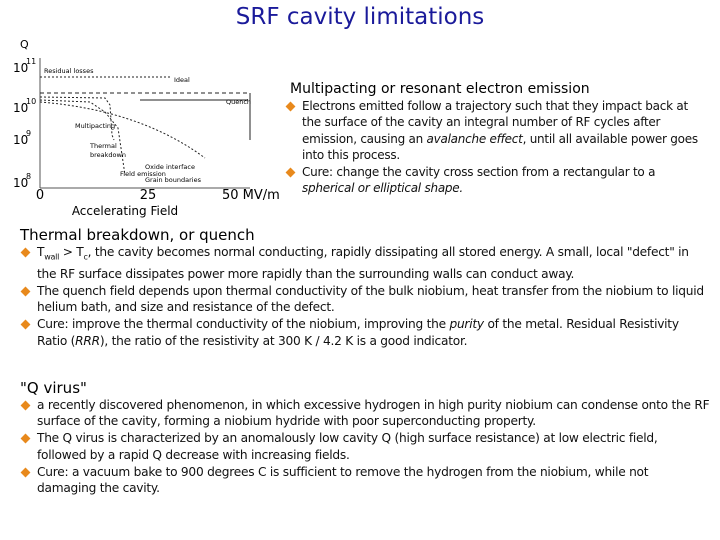 Image resolution: width=720 pixels, height=540 pixels. Describe the element at coordinates (173, 180) in the screenshot. I see `annotation: Grain boundaries` at that location.